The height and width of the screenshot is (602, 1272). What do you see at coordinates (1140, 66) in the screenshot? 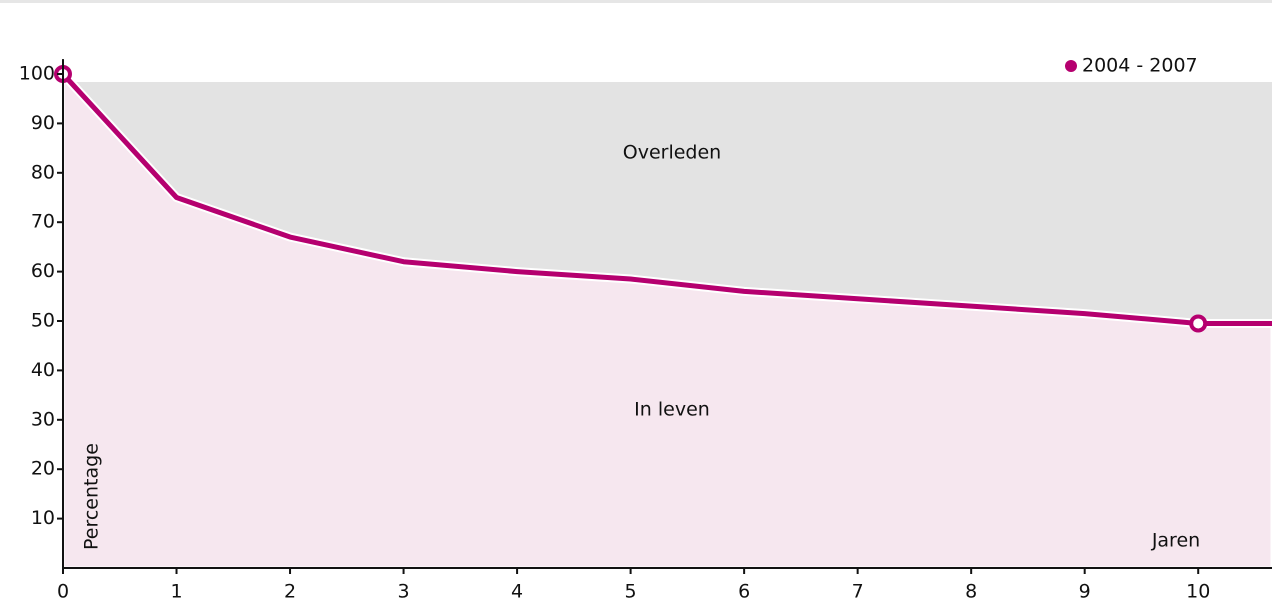
I see `legend-label: 2004 - 2007` at bounding box center [1140, 66].